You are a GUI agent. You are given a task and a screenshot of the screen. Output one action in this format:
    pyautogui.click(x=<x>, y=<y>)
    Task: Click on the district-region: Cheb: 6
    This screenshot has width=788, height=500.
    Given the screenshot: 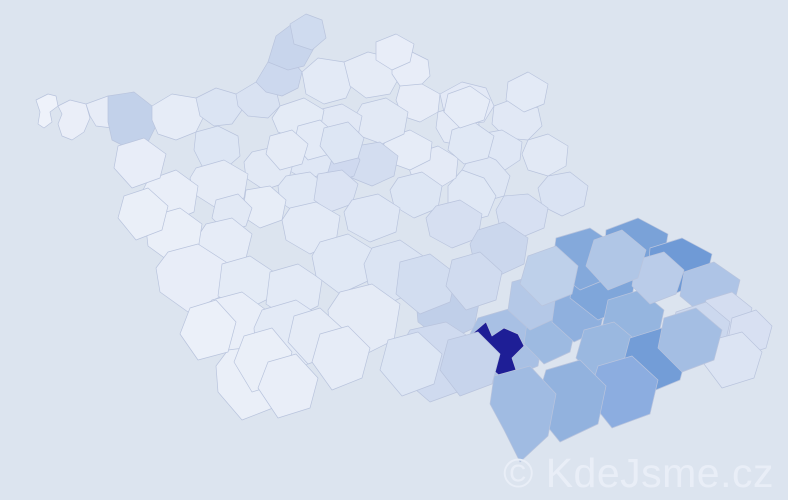 What is the action you would take?
    pyautogui.click(x=74, y=120)
    